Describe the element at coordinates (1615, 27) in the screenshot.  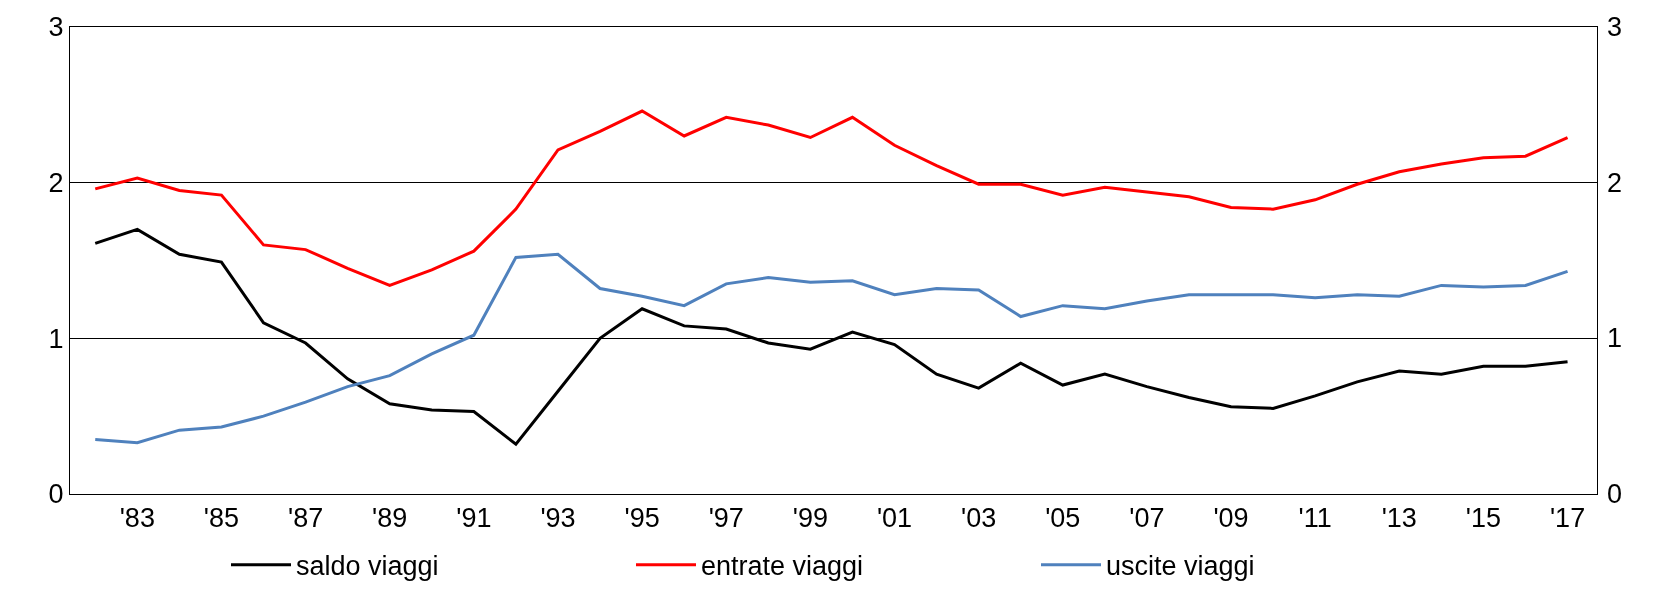
I see `y2-tick-label: 3` at that location.